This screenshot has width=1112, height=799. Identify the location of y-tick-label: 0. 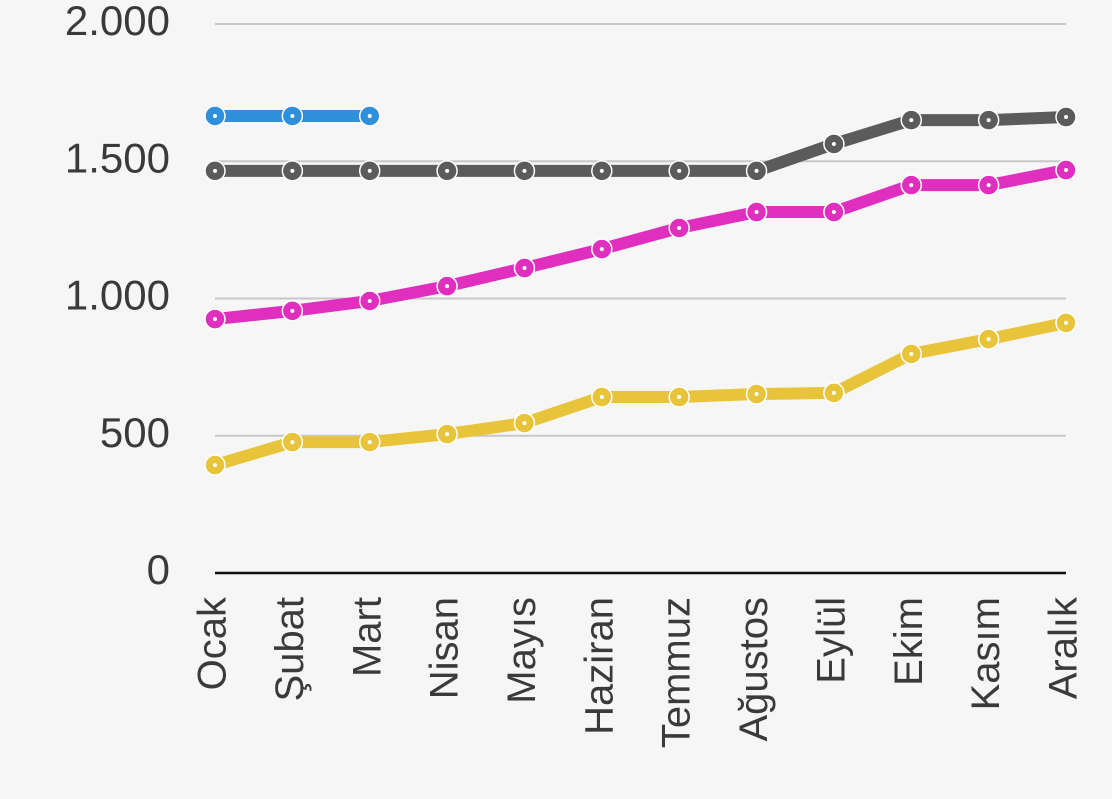
(158, 569).